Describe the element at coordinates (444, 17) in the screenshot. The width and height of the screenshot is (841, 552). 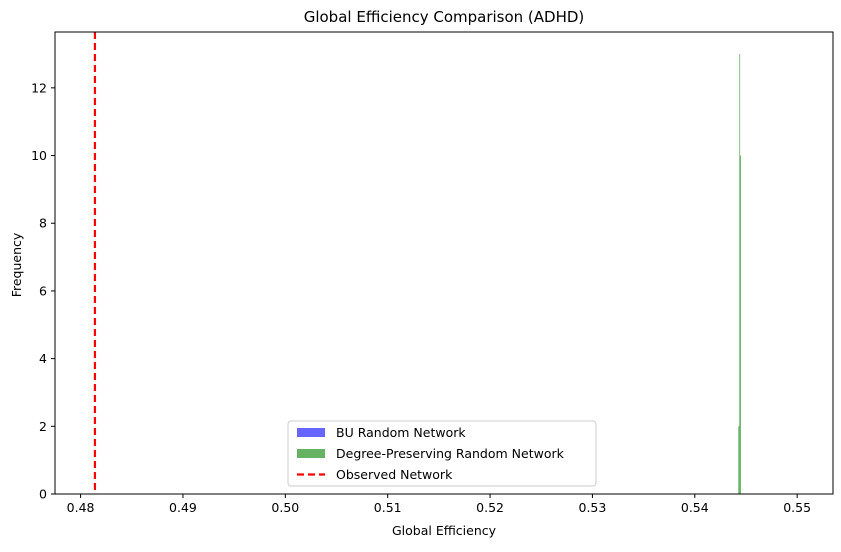
I see `chart-title: Global Efficiency Comparison (ADHD)` at that location.